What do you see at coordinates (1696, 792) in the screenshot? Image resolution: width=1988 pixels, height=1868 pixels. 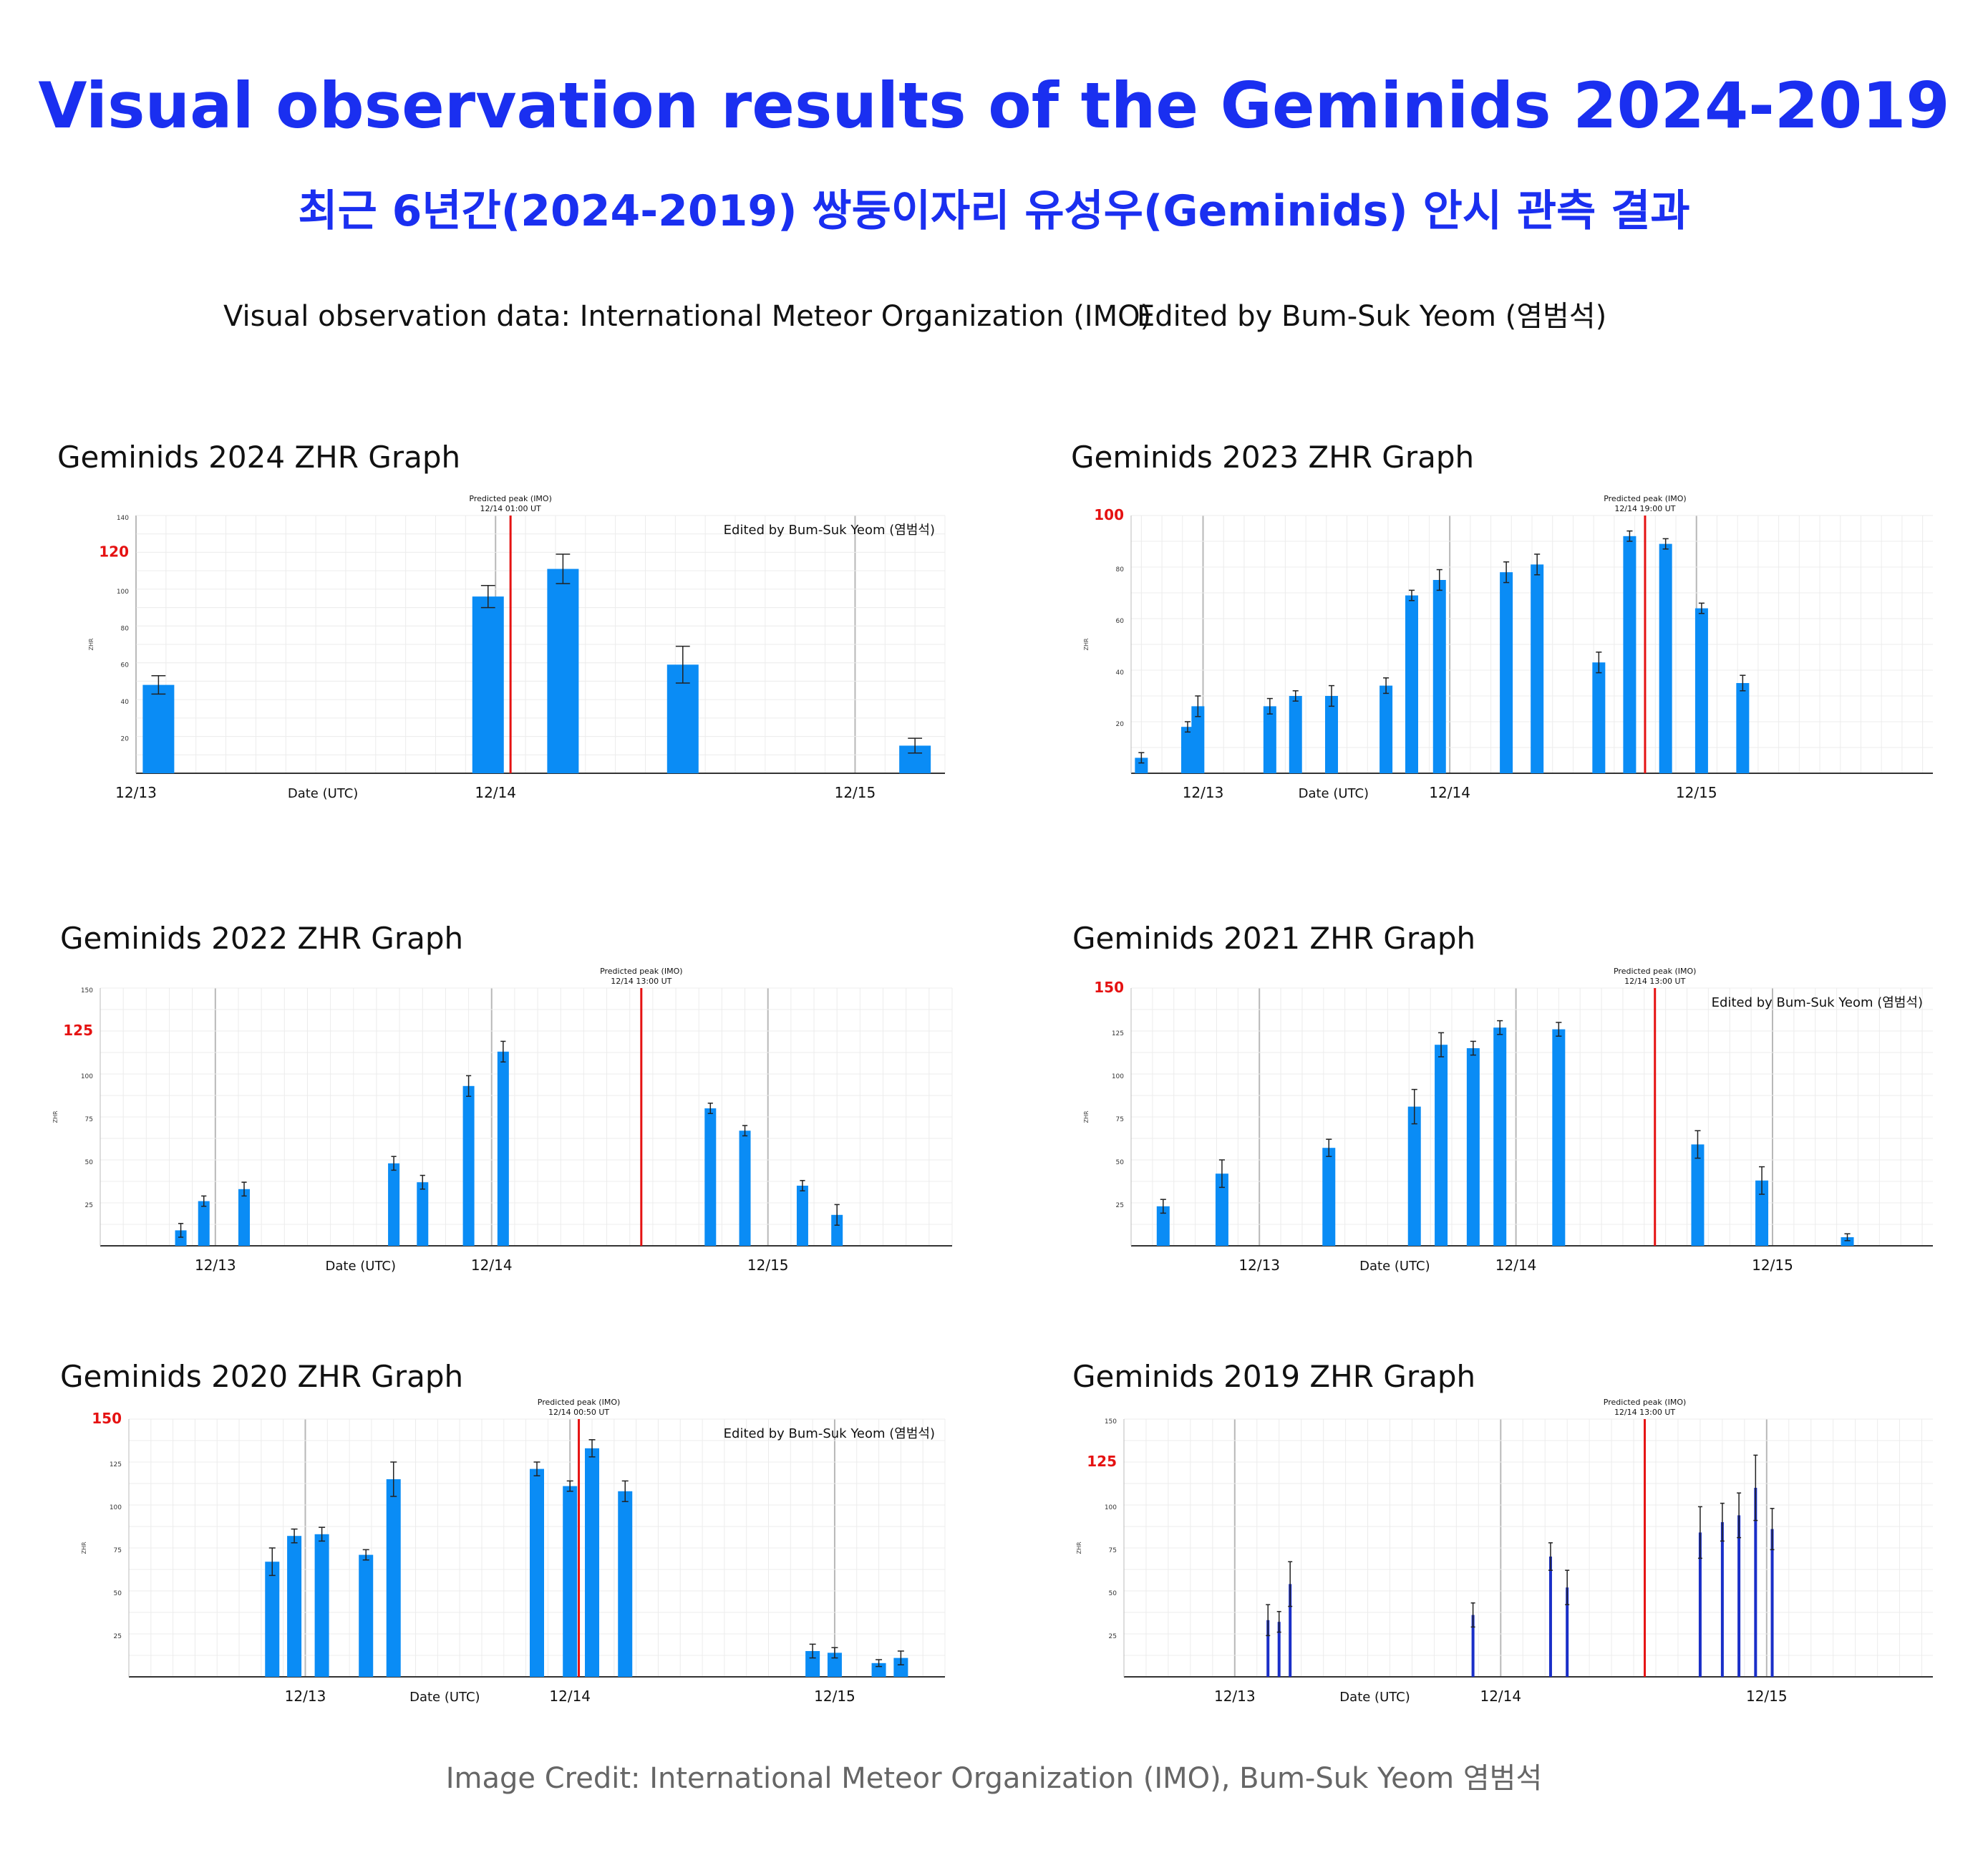 I see `x-tick-label: 12/15` at bounding box center [1696, 792].